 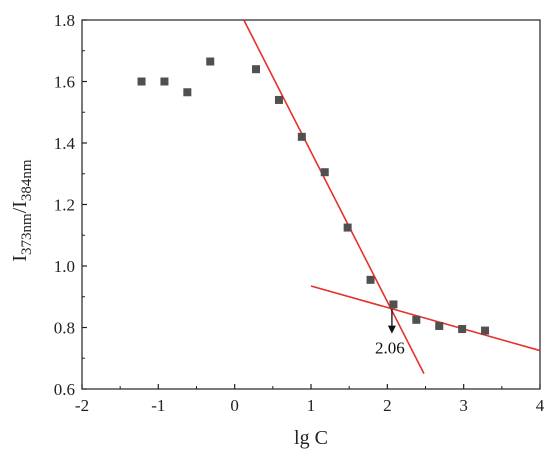 I want to click on fit-line, so click(x=425, y=318).